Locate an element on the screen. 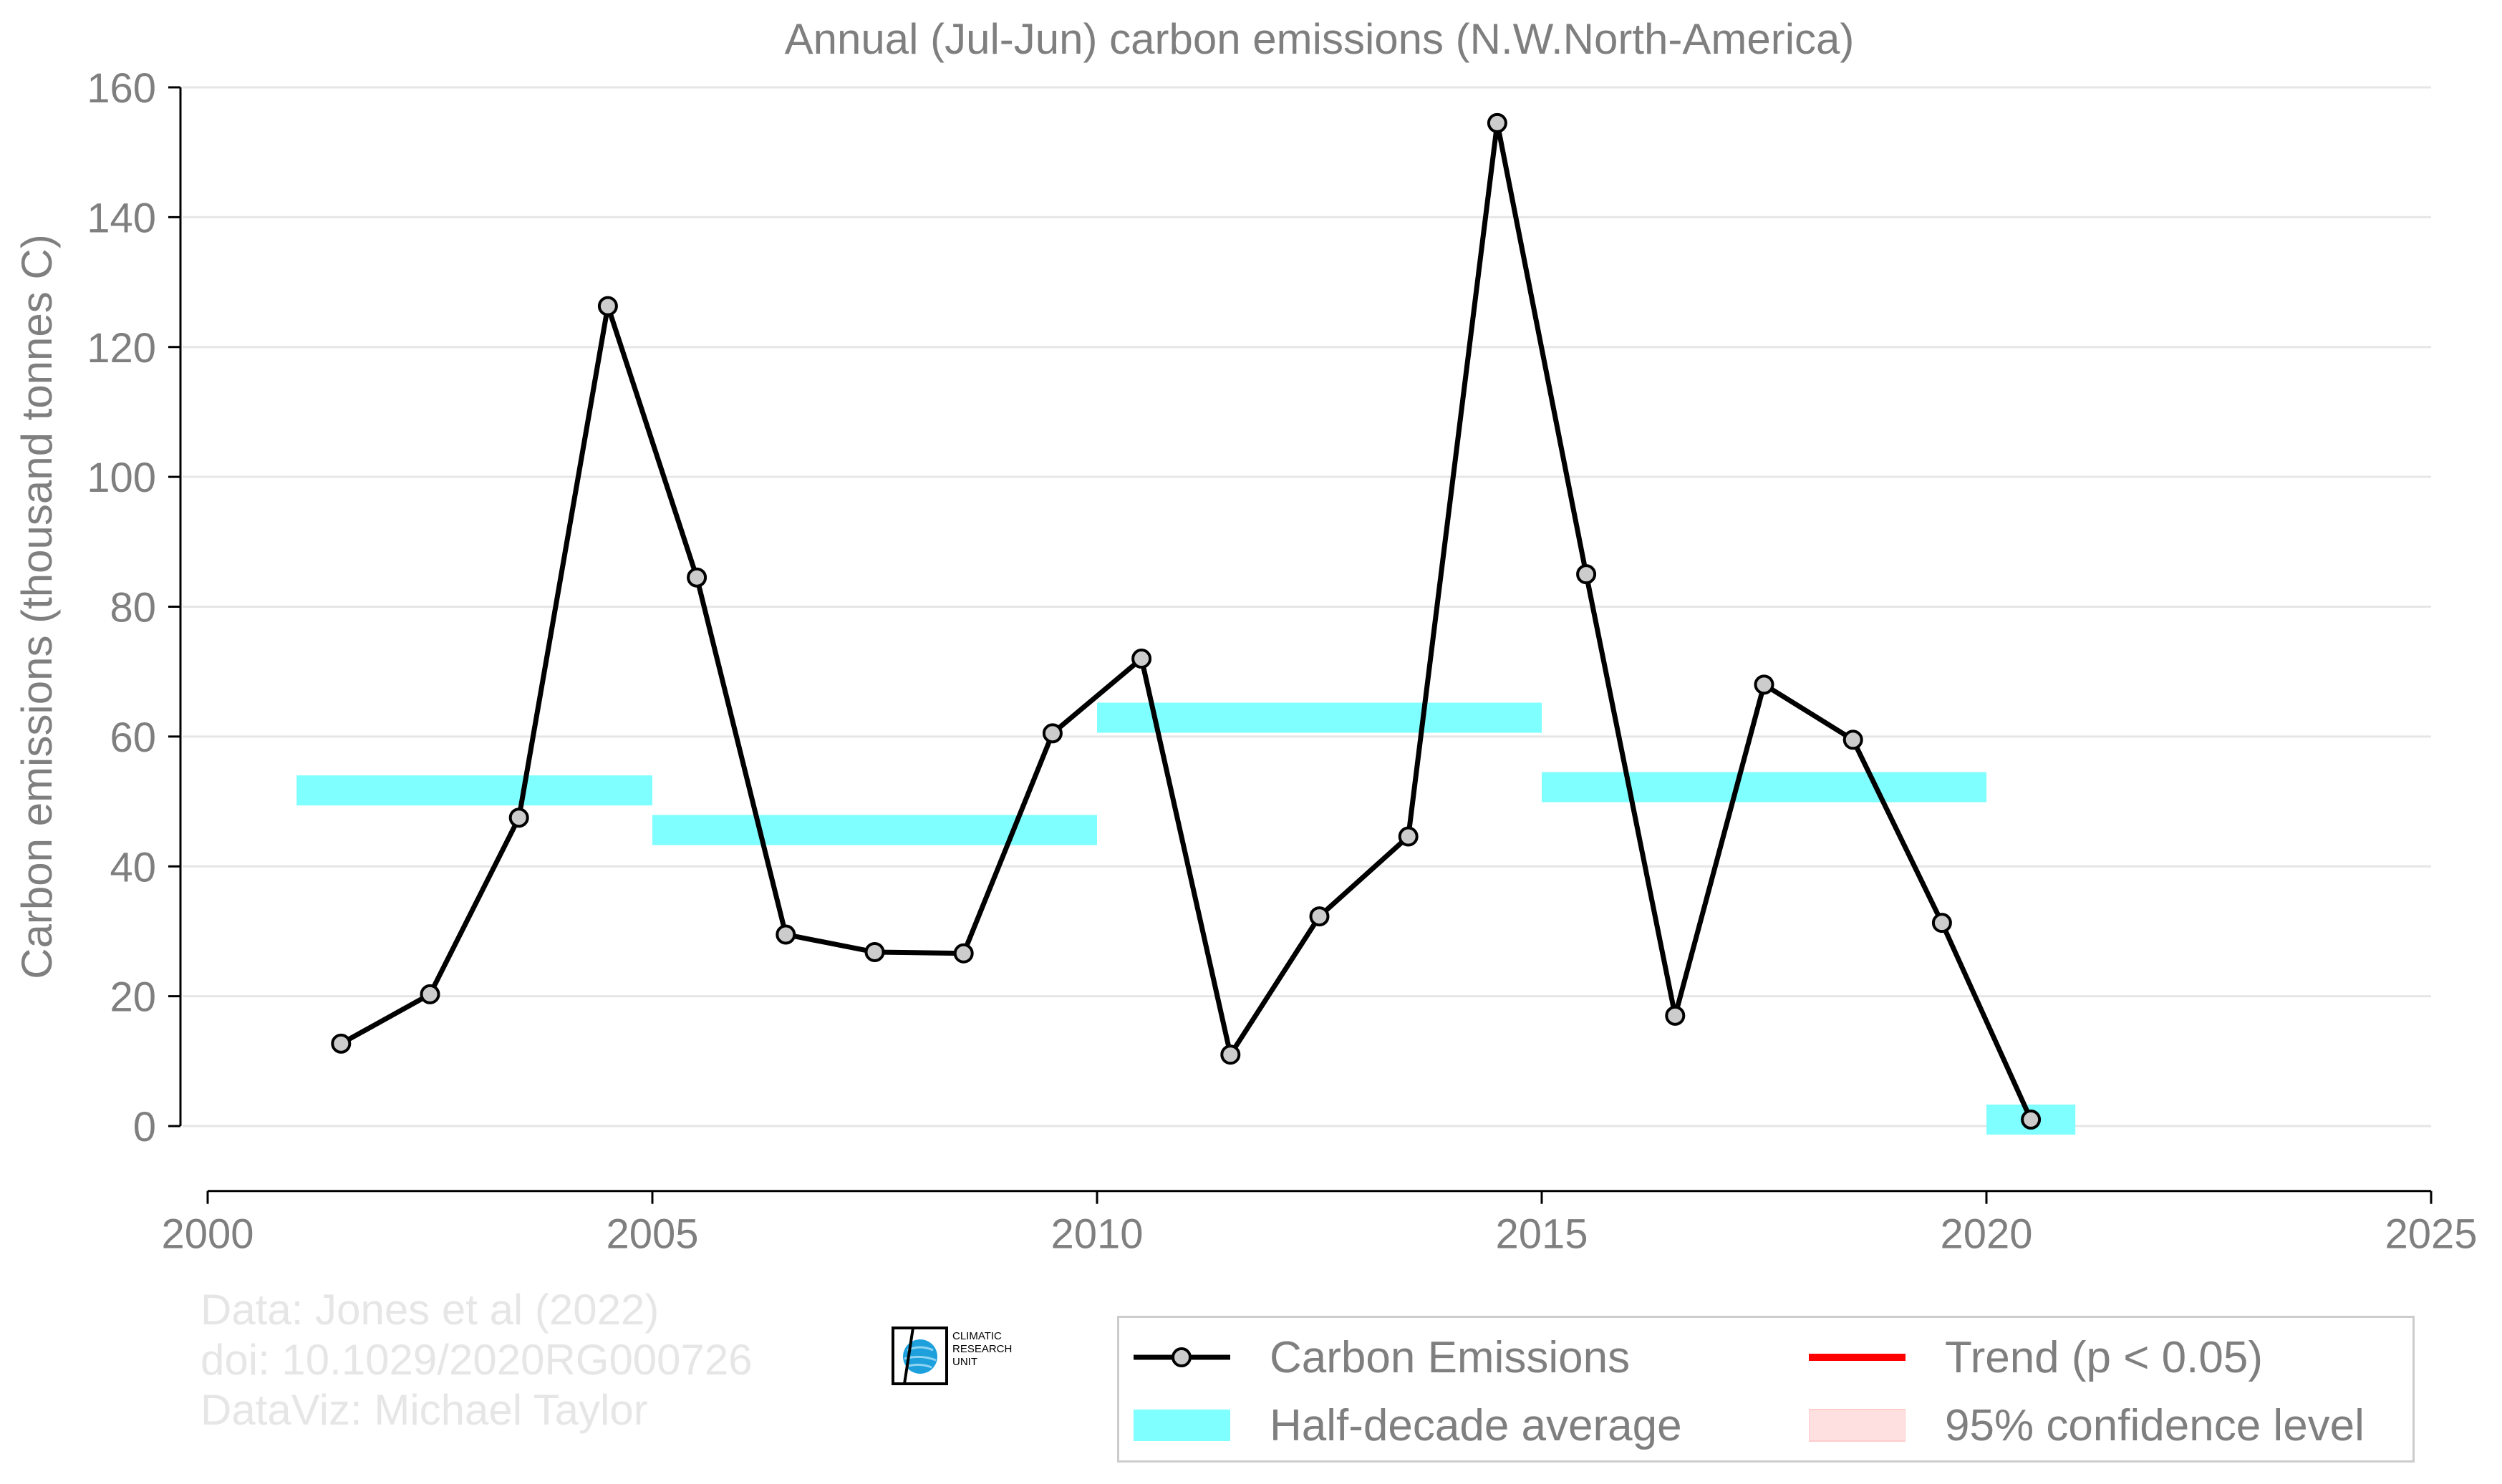 The width and height of the screenshot is (2502, 1484). y-tick-label: 160 is located at coordinates (122, 88).